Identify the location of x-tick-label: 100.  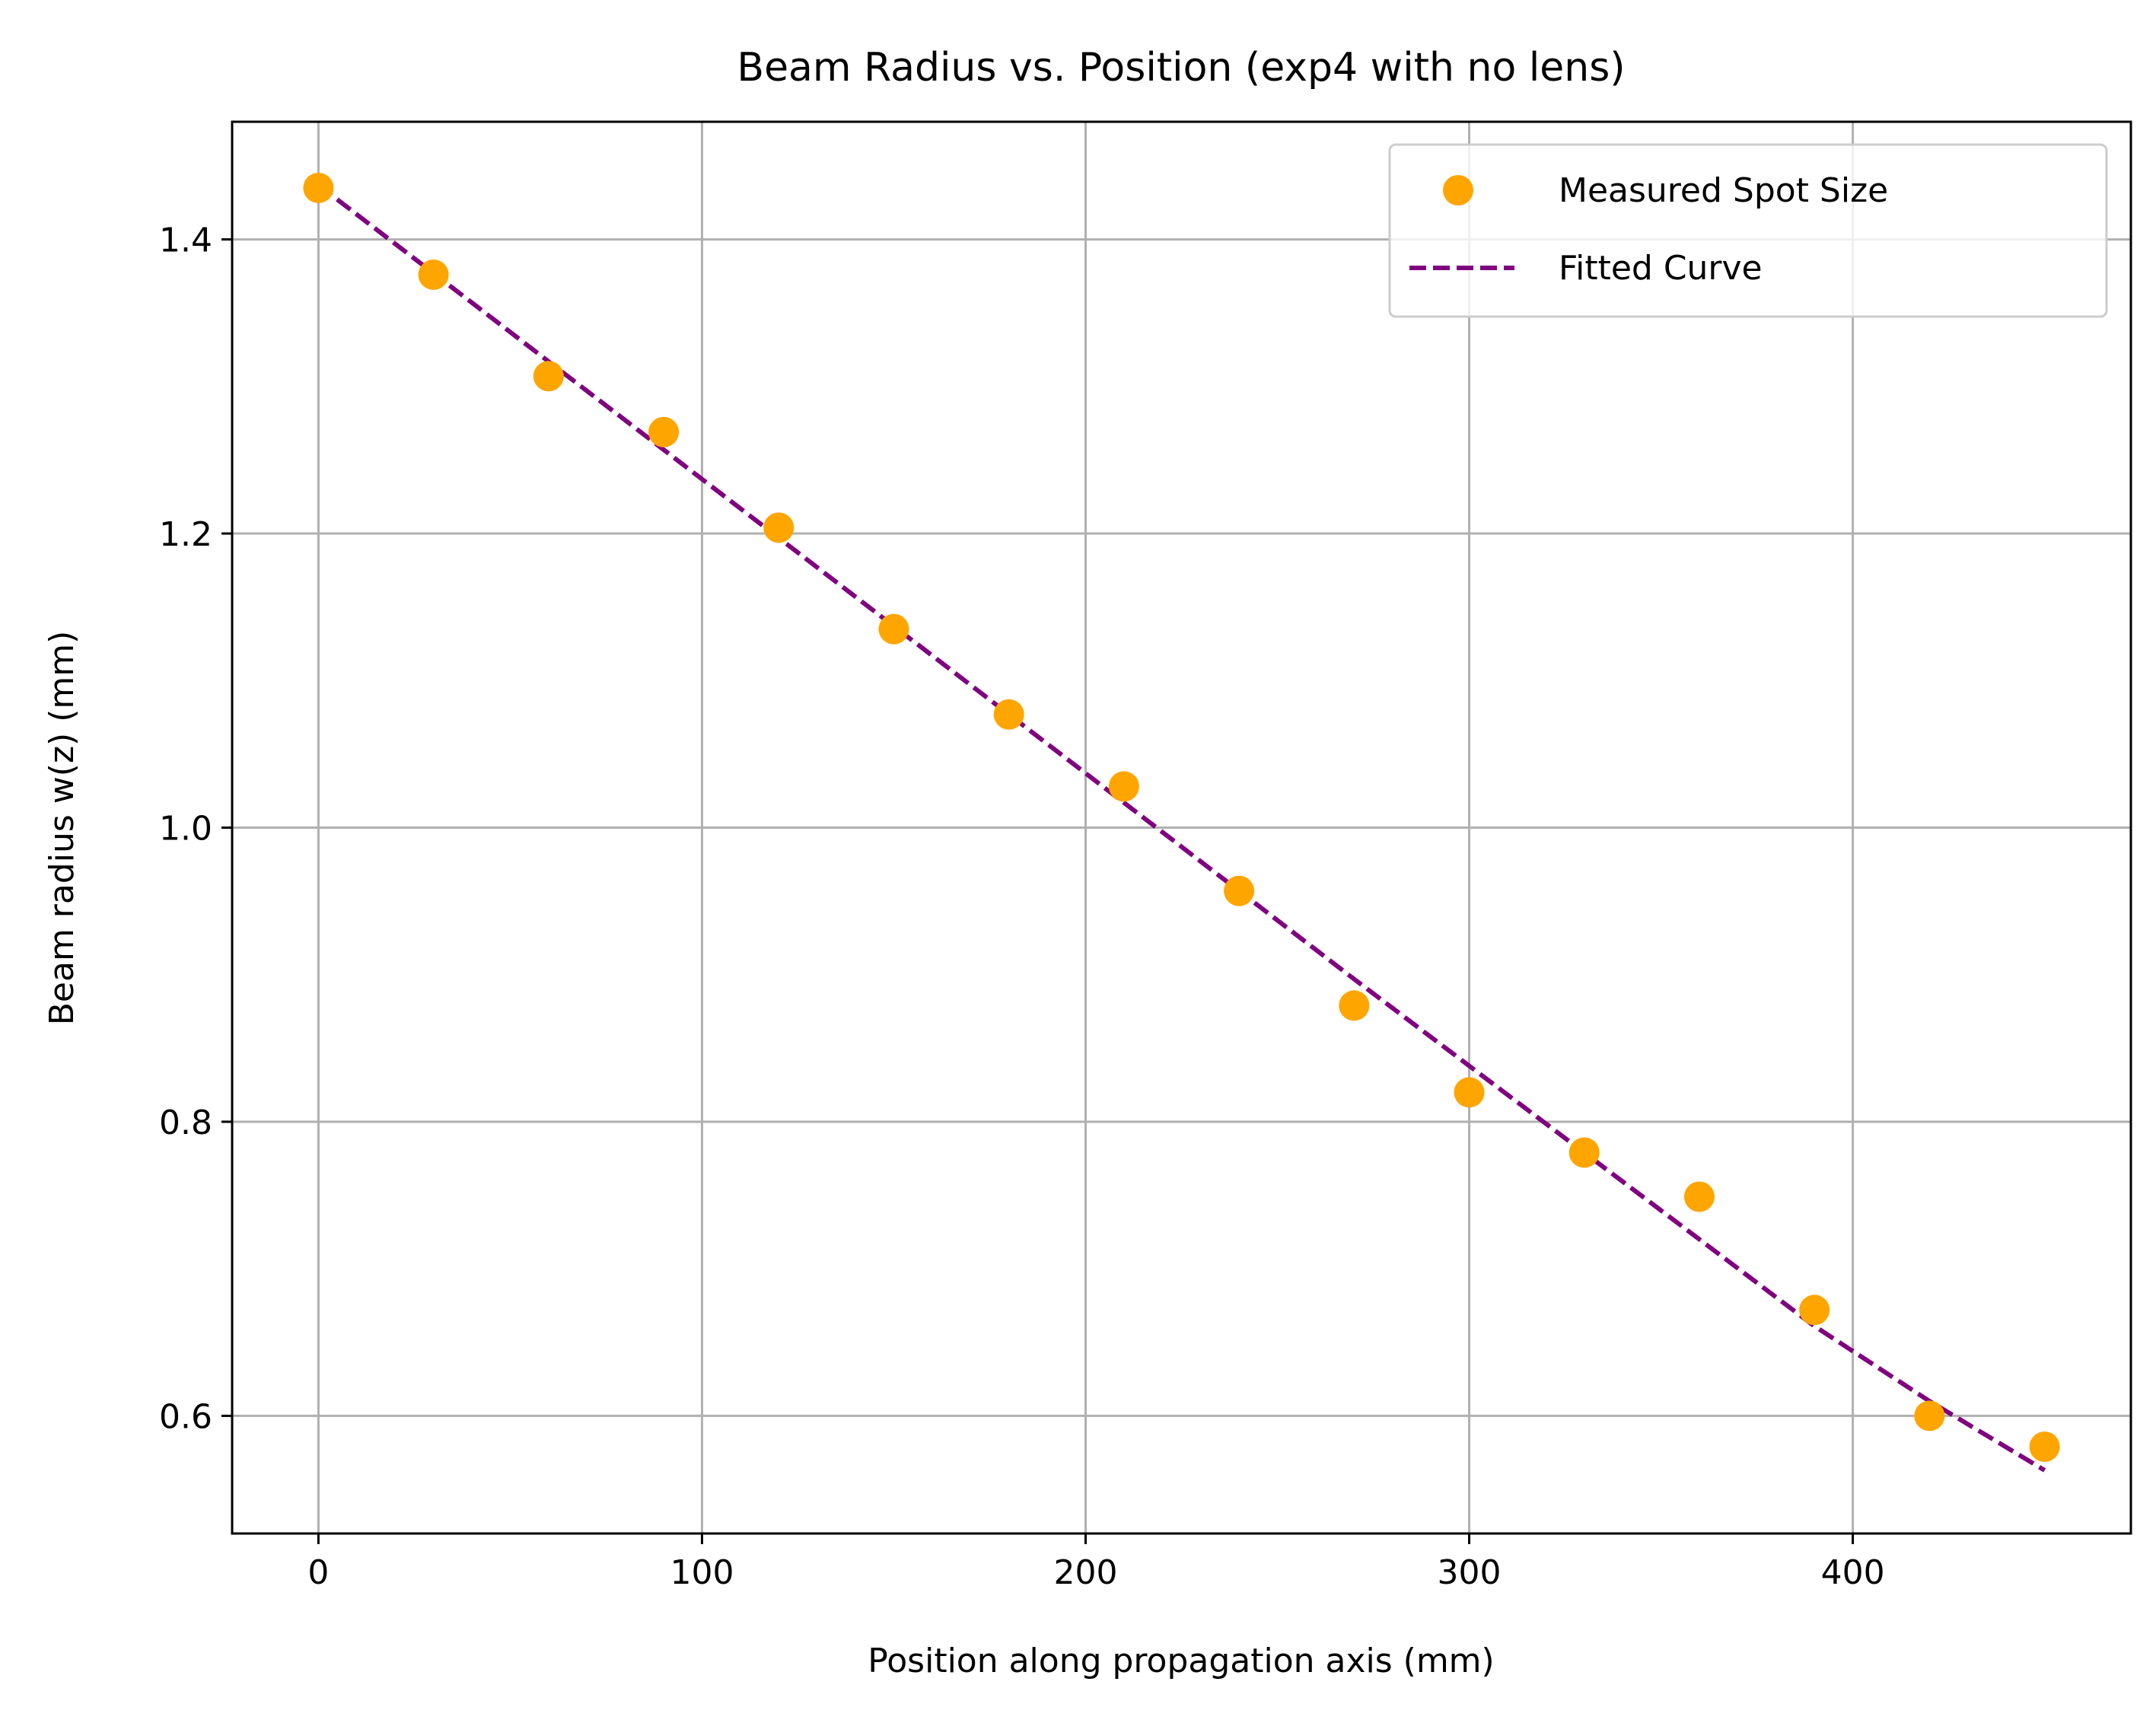
(702, 1572).